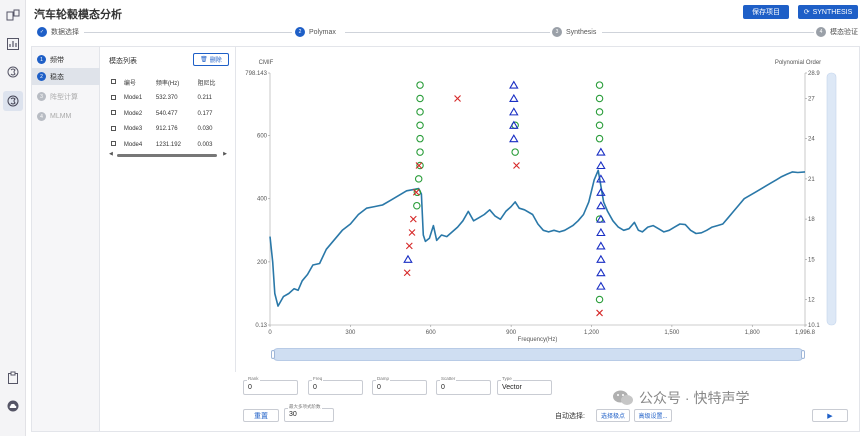  Describe the element at coordinates (270, 385) in the screenshot. I see `rank-field: Rank 0` at that location.